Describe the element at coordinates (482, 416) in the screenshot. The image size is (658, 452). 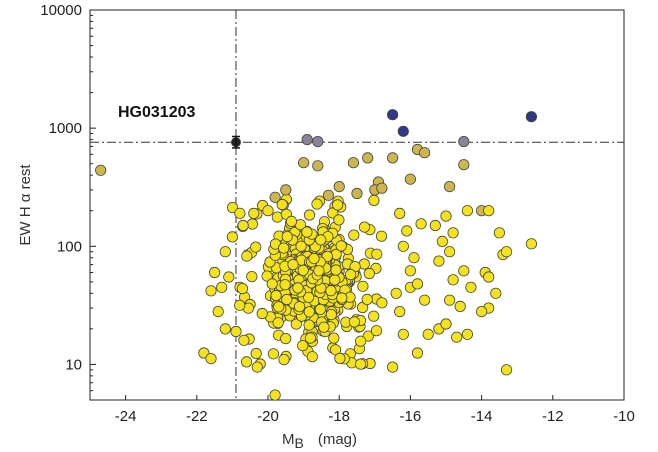
I see `x-tick-label: -14` at that location.